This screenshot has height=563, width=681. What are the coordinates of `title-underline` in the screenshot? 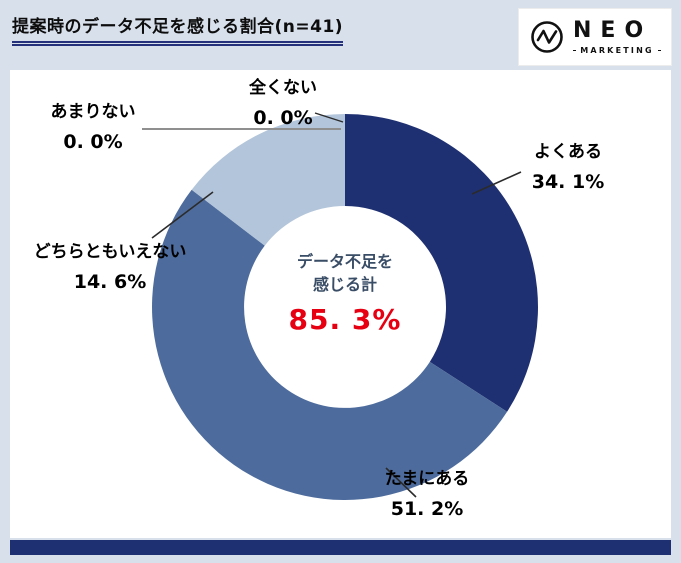 It's located at (178, 43).